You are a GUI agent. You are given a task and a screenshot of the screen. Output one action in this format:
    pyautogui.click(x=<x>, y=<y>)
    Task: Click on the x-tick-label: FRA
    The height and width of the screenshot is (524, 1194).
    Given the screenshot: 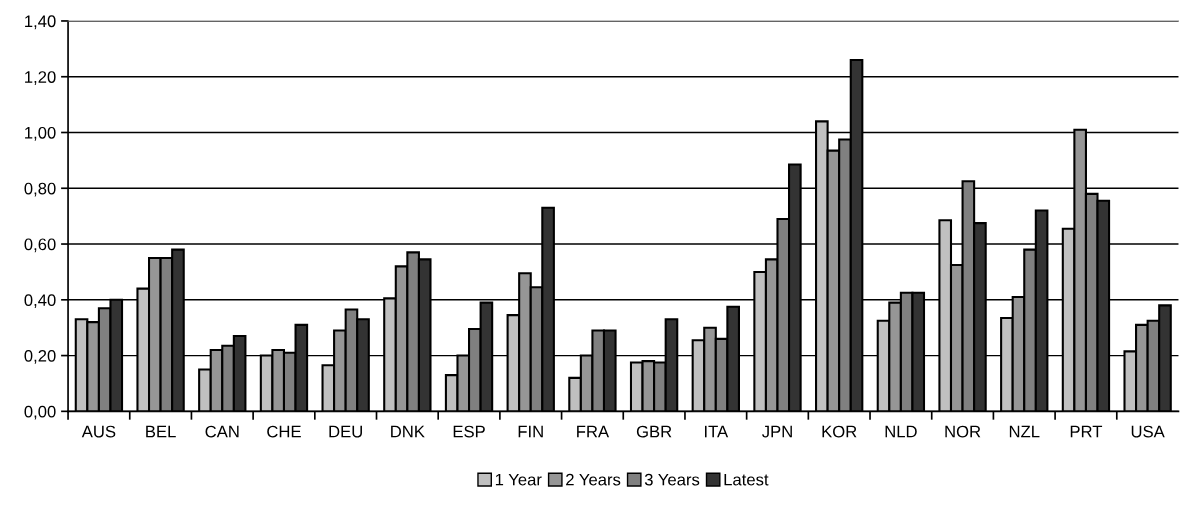 What is the action you would take?
    pyautogui.click(x=593, y=431)
    